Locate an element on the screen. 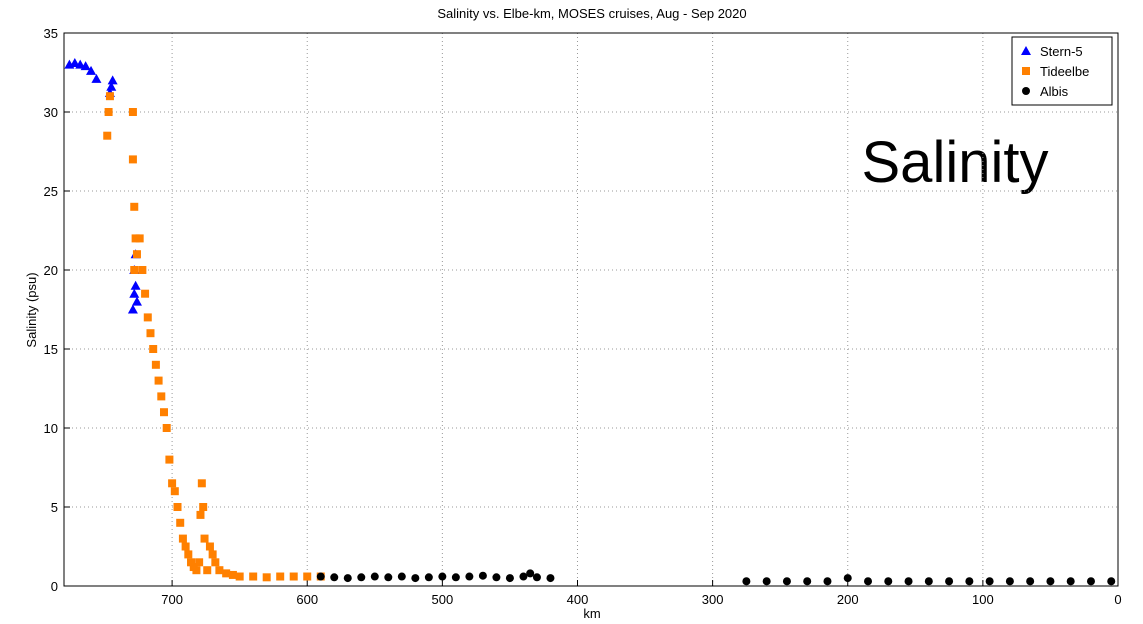  y-tick-label: 20 is located at coordinates (51, 270).